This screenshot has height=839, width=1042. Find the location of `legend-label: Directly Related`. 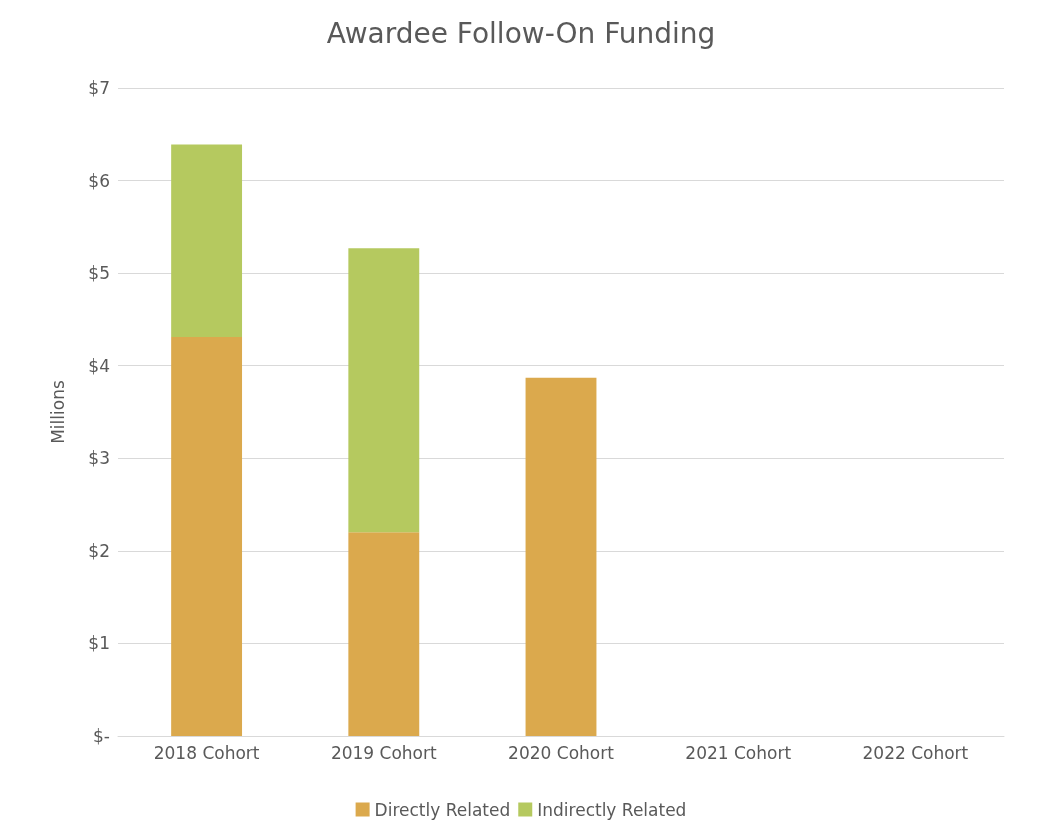

legend-label: Directly Related is located at coordinates (442, 809).